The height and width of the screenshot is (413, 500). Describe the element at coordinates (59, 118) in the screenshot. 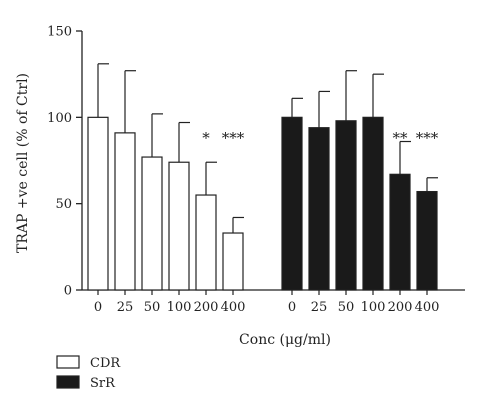

I see `y-tick-label: 100` at that location.